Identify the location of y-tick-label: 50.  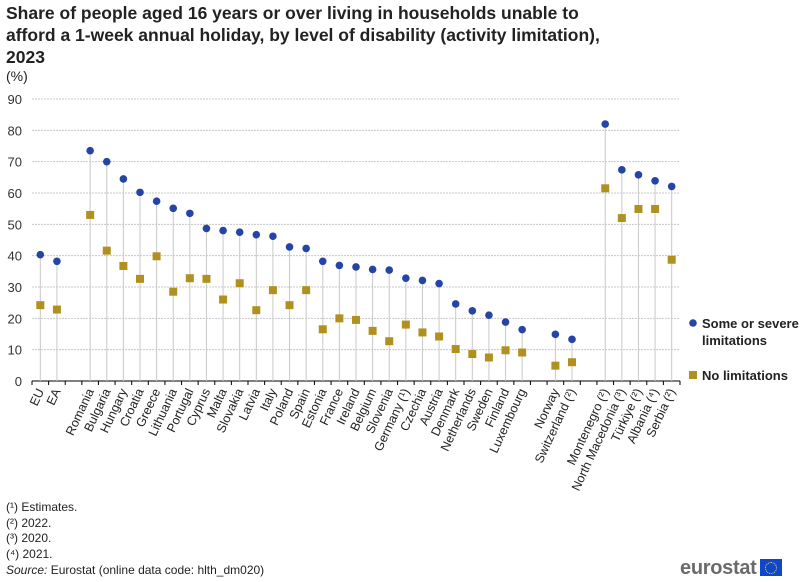
(15, 224).